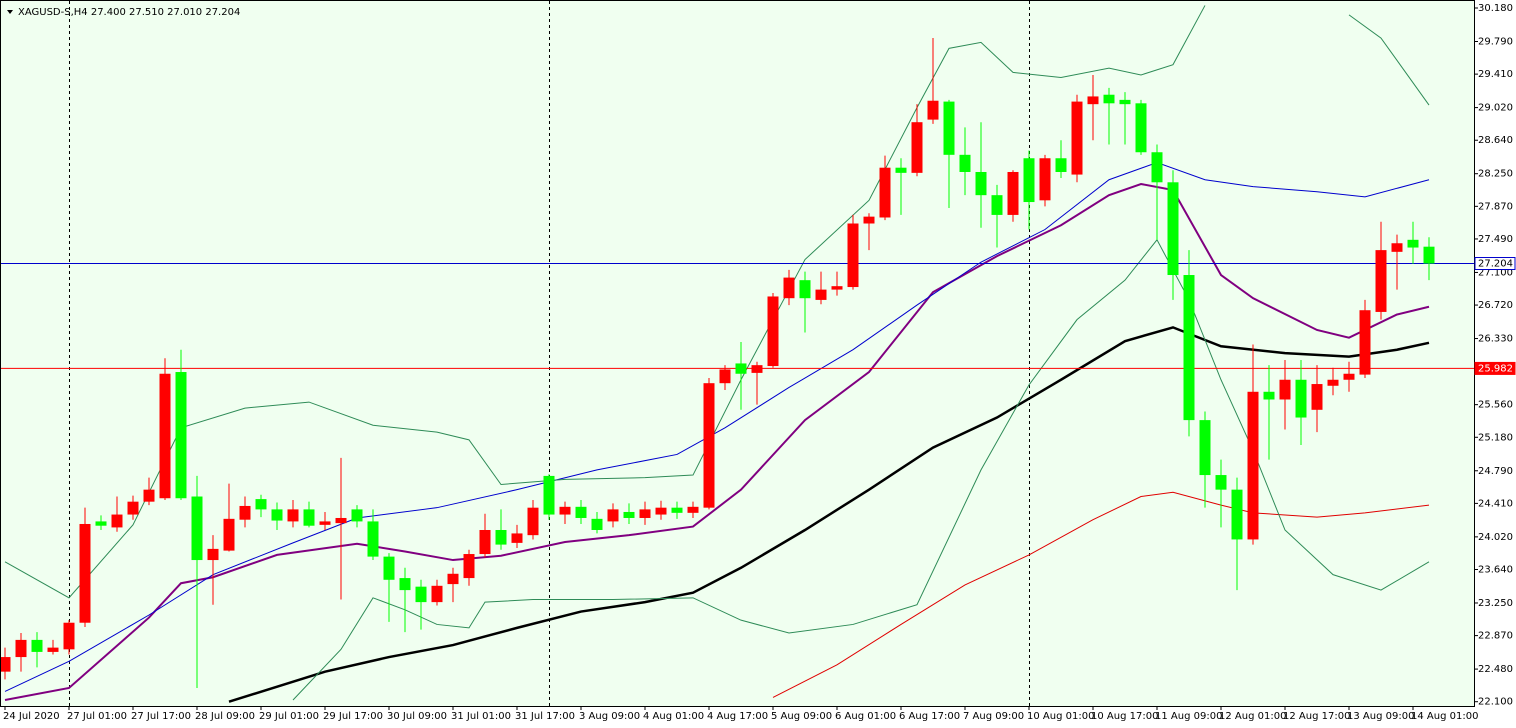 The height and width of the screenshot is (728, 1516). Describe the element at coordinates (865, 716) in the screenshot. I see `x-tick-label: 6 Aug 01:00` at that location.